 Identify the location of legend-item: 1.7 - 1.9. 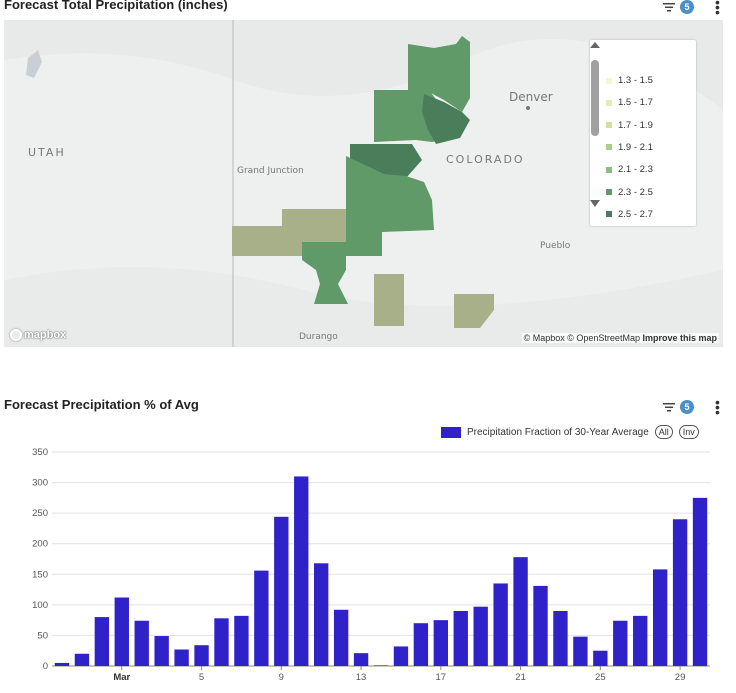
(629, 125).